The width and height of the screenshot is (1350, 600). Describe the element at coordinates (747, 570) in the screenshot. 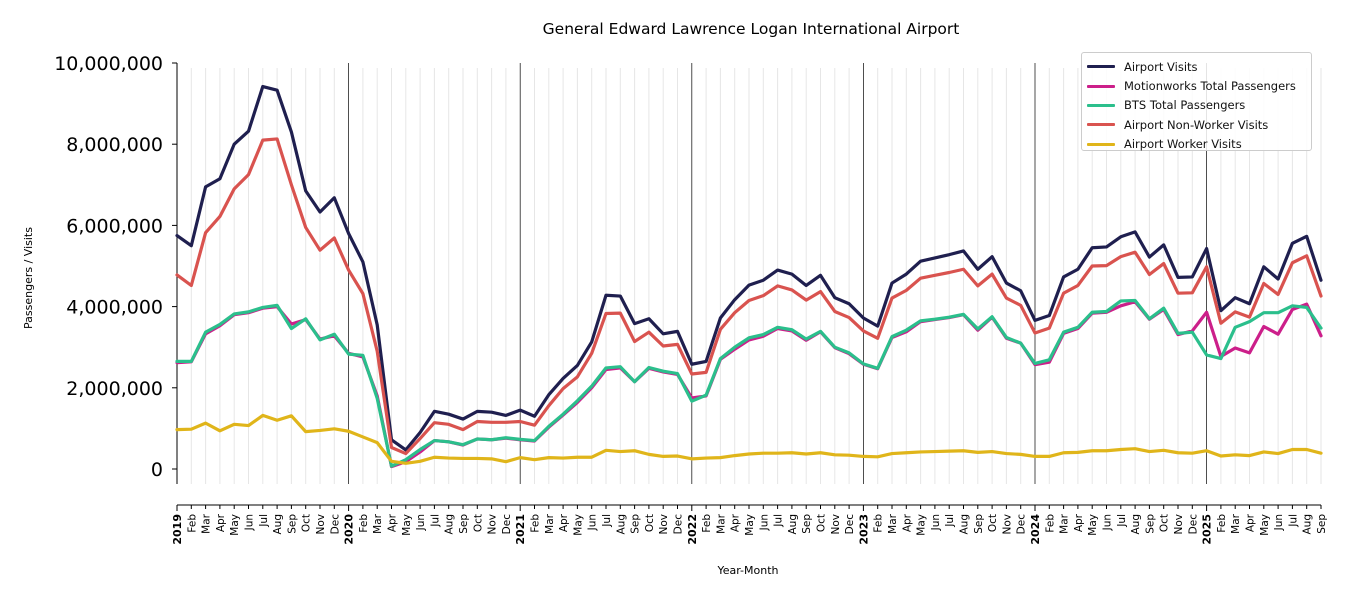

I see `x-axis-label: Year-Month` at that location.